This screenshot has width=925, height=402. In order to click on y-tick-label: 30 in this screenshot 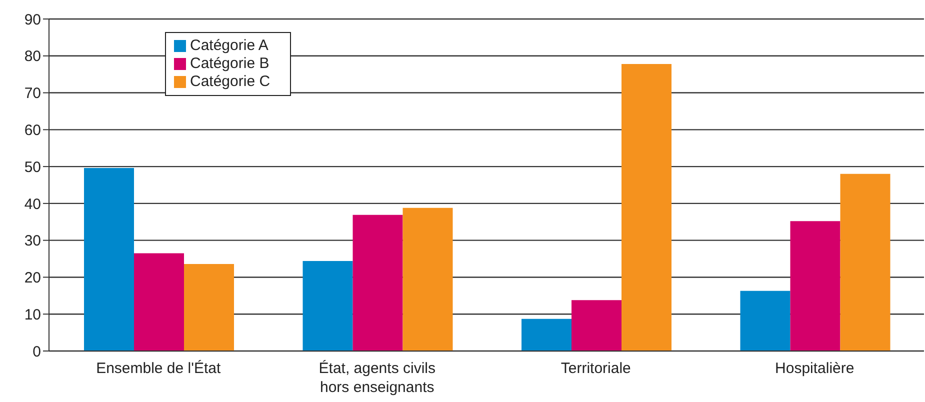, I will do `click(32, 241)`.